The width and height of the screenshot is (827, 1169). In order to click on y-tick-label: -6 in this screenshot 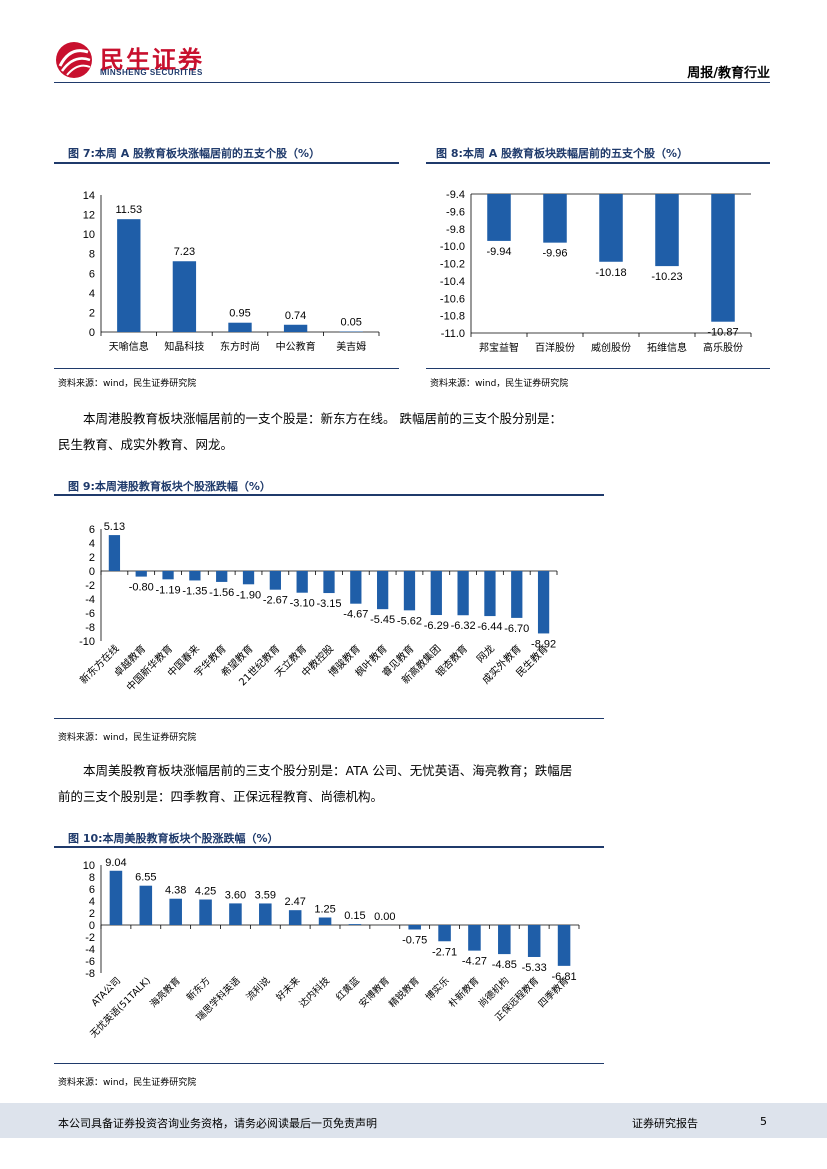, I will do `click(90, 962)`.